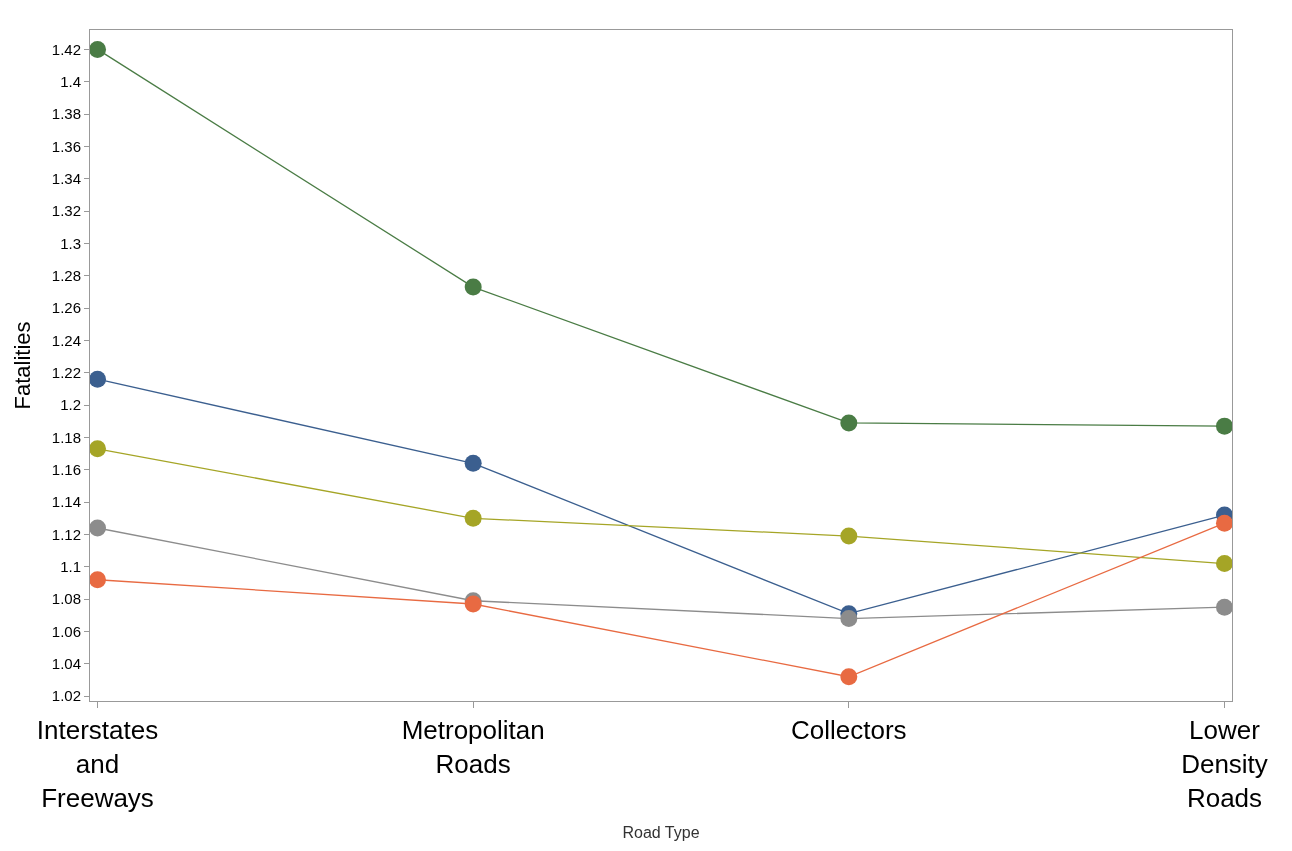 This screenshot has width=1292, height=851. Describe the element at coordinates (66, 599) in the screenshot. I see `y-tick-label: 1.08` at that location.